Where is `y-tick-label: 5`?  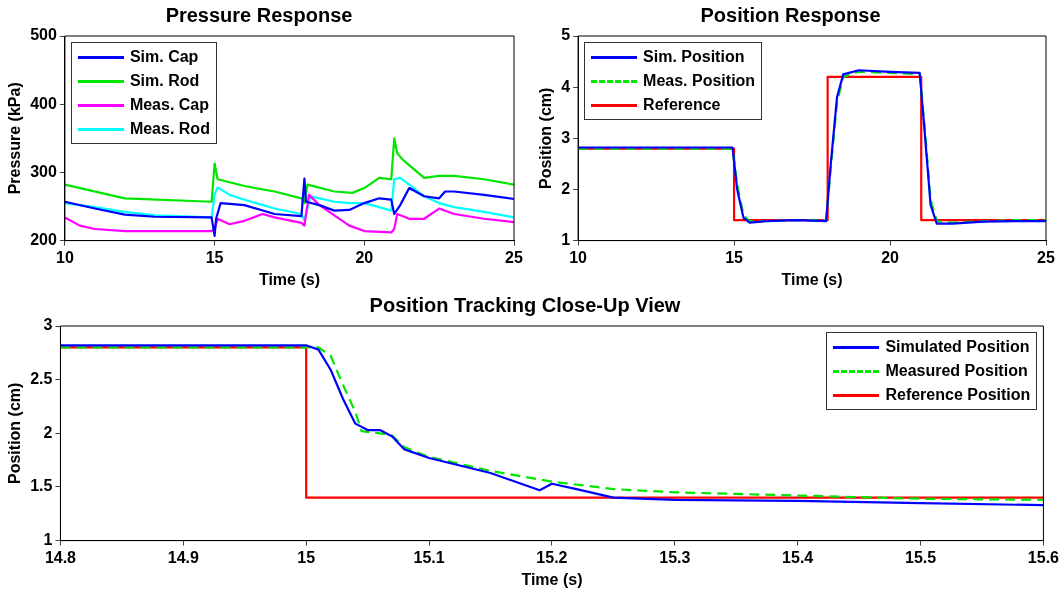
y-tick-label: 5 is located at coordinates (566, 35).